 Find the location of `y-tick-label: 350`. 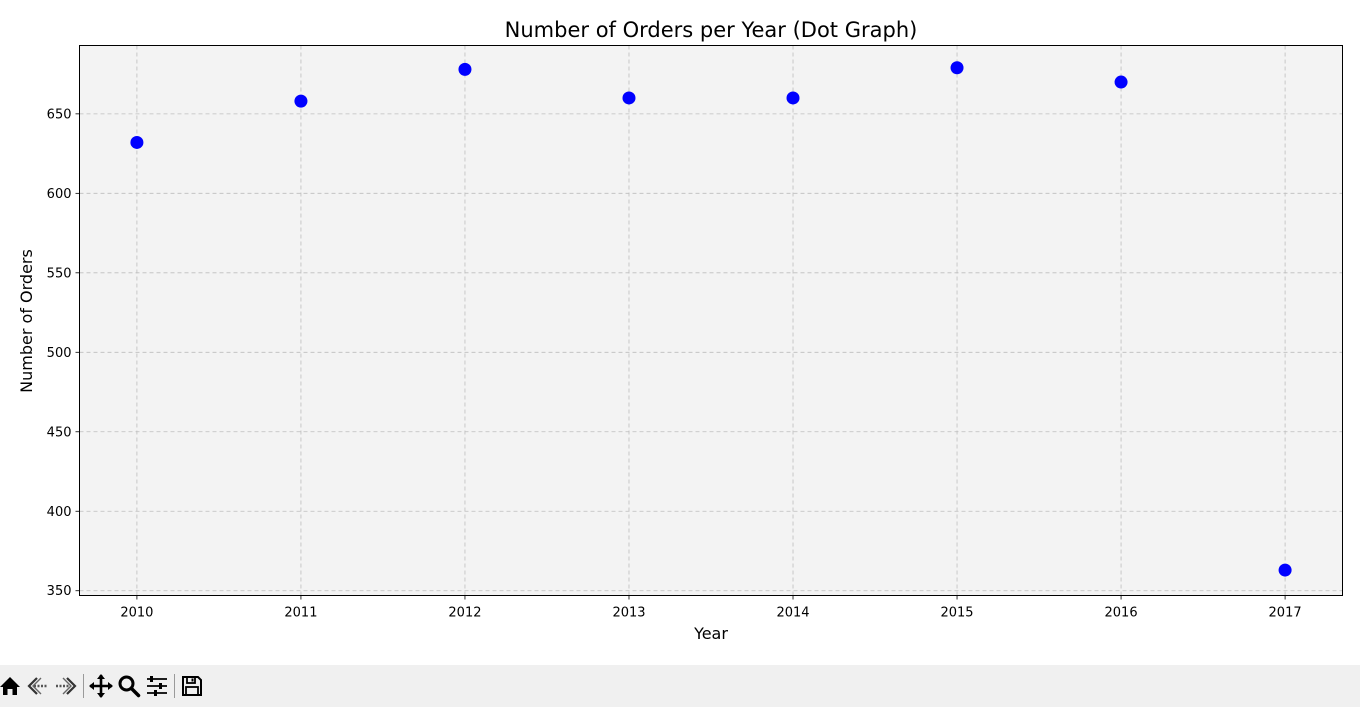

y-tick-label: 350 is located at coordinates (59, 591).